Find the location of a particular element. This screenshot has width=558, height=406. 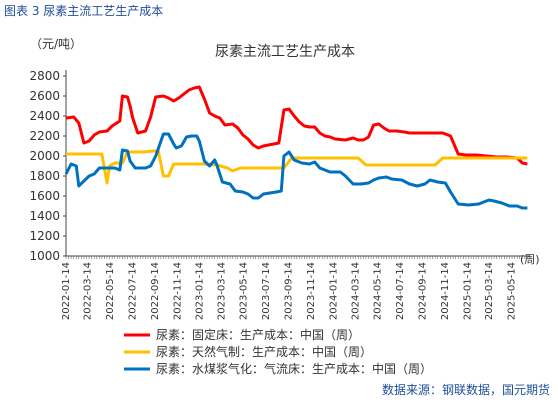

x-tick-label: 2022-11-14 is located at coordinates (177, 291).